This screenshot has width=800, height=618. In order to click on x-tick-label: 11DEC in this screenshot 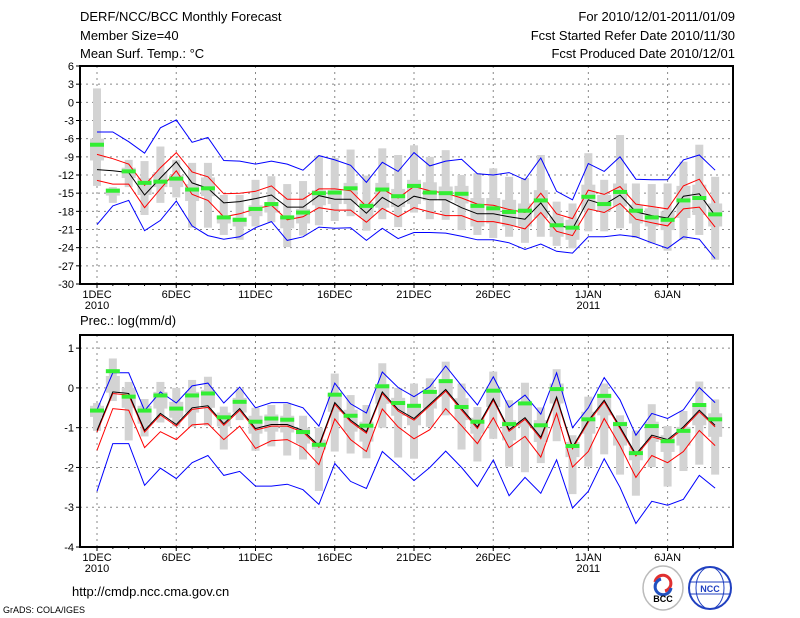, I will do `click(255, 295)`.